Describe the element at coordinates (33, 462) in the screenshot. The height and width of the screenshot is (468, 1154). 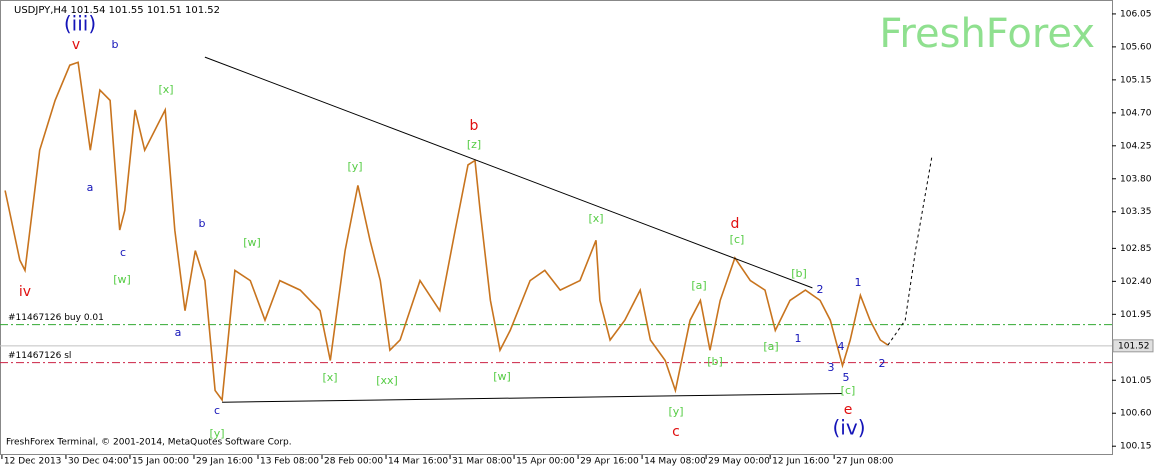
I see `x-tick-label: 12 Dec 2013` at that location.